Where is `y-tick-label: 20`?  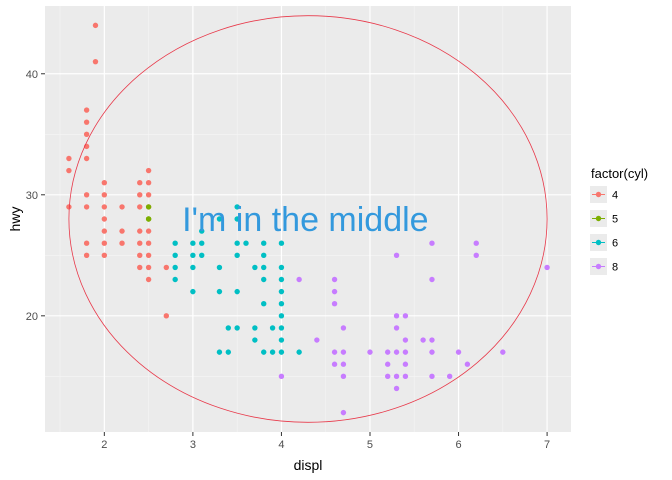 y-tick-label: 20 is located at coordinates (32, 317).